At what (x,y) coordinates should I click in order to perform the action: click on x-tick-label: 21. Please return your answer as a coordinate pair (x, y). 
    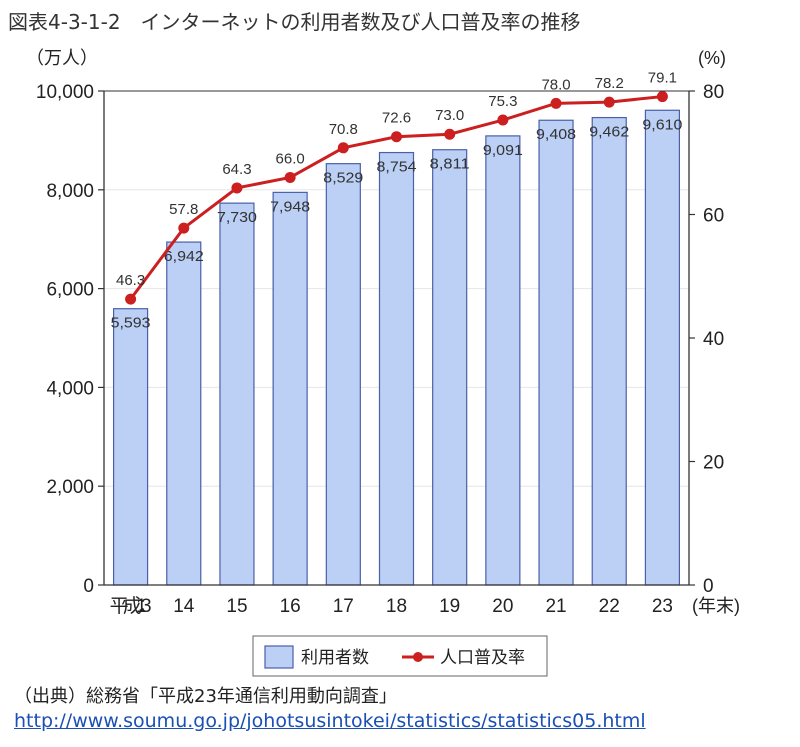
    Looking at the image, I should click on (555, 606).